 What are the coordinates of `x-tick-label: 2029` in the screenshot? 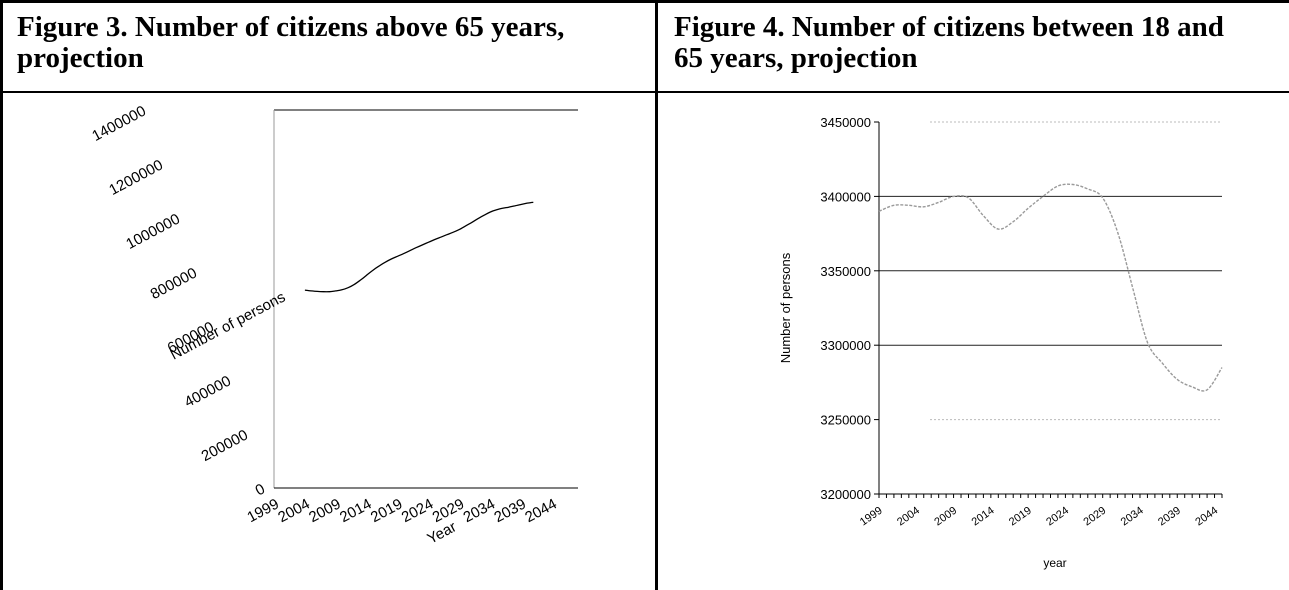 It's located at (1094, 517).